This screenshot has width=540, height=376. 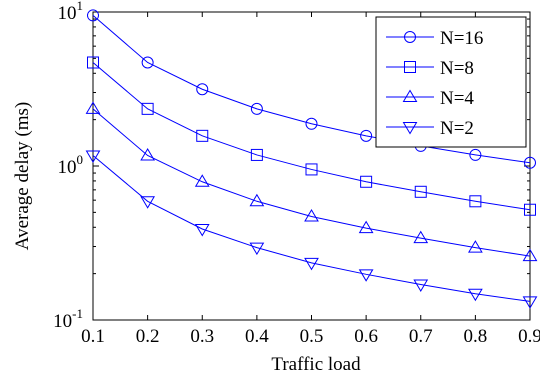 What do you see at coordinates (476, 336) in the screenshot?
I see `x-tick-label: 0.8` at bounding box center [476, 336].